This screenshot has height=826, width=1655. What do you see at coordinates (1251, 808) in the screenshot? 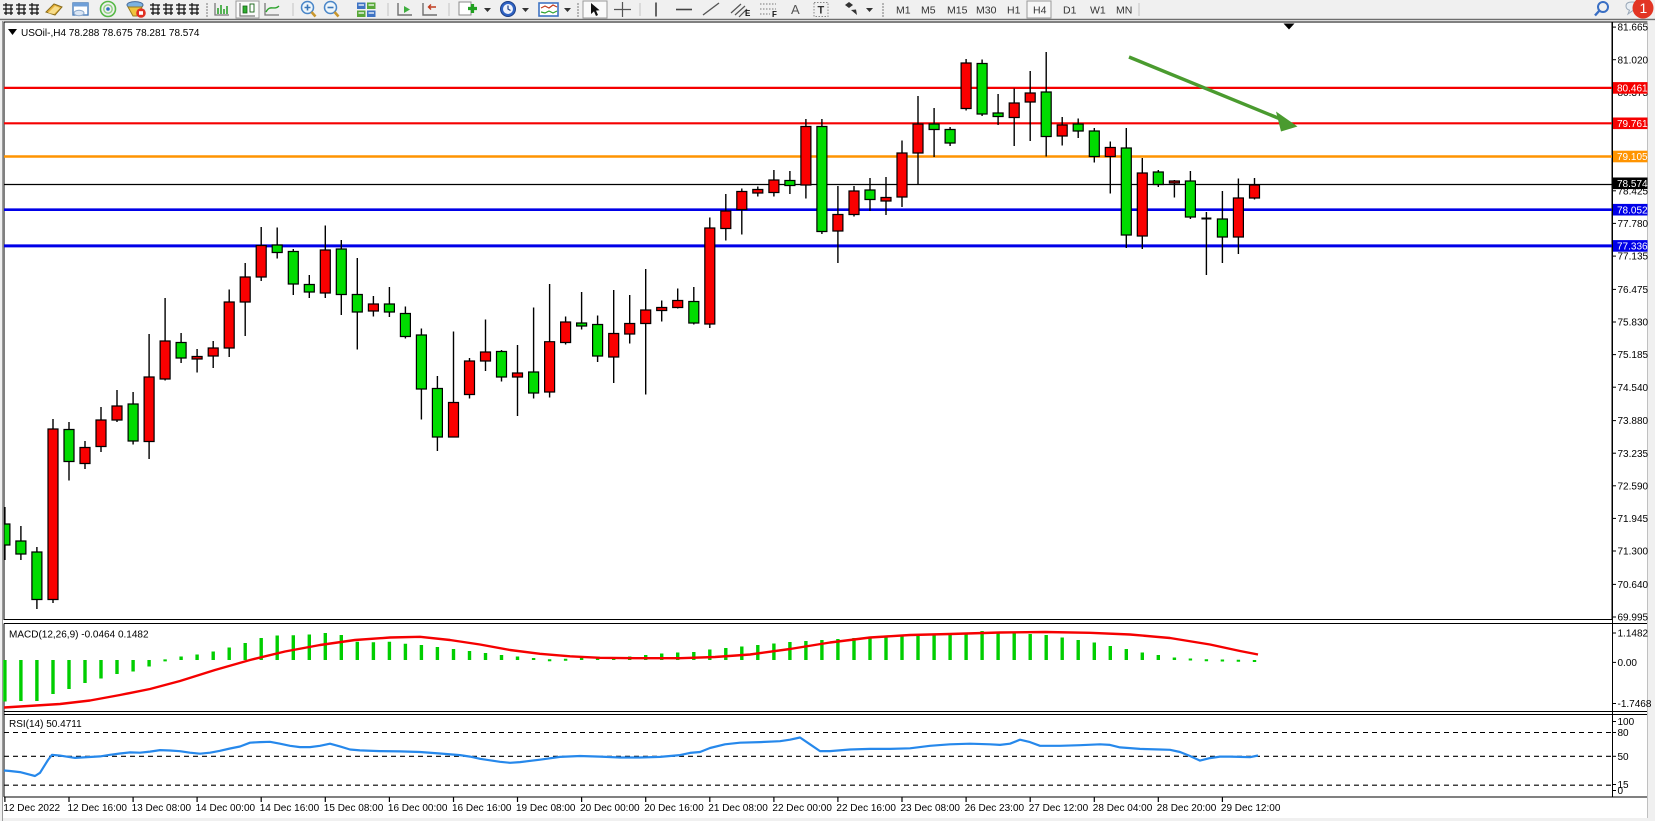
I see `svg-text: 29 Dec 12:00` at bounding box center [1251, 808].